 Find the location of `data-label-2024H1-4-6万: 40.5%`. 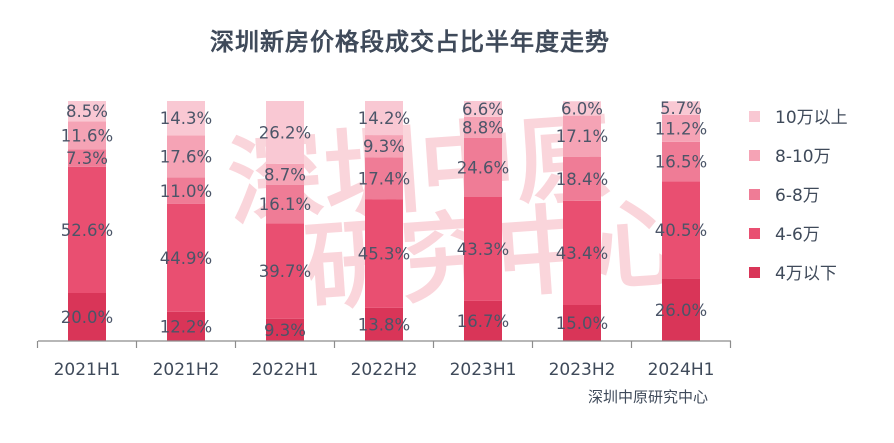

data-label-2024H1-4-6万: 40.5% is located at coordinates (681, 230).